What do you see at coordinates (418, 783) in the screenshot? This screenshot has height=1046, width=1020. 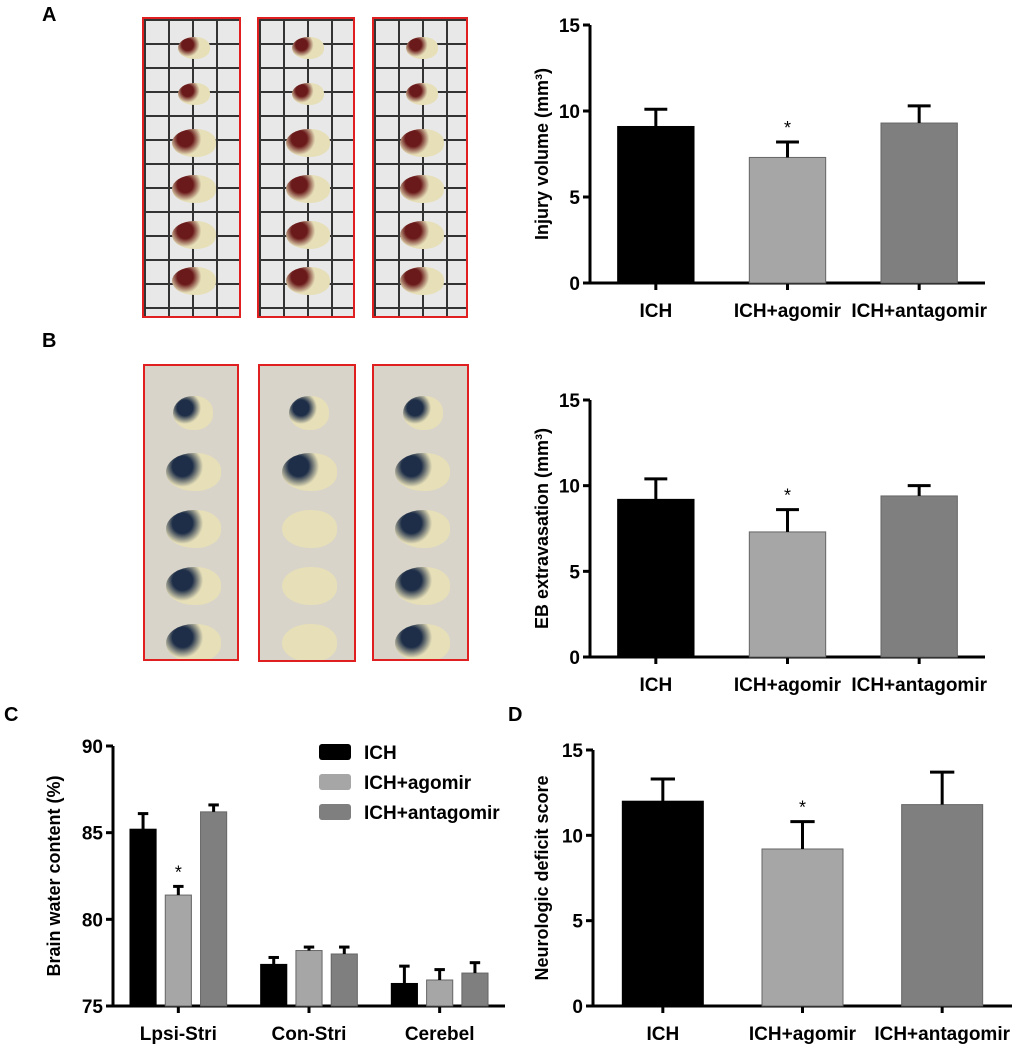 I see `legend-label: ICH+agomir` at bounding box center [418, 783].